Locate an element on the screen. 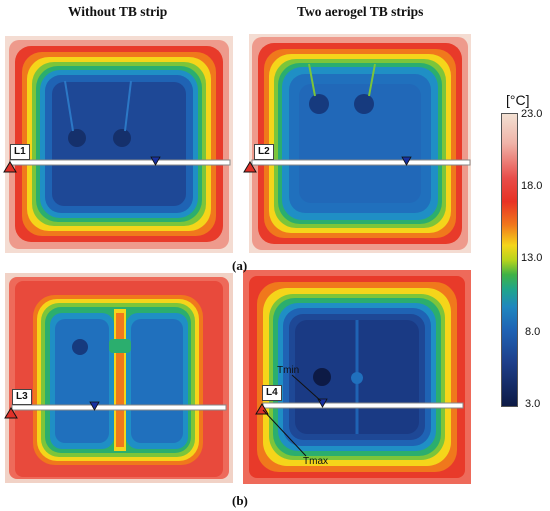 This screenshot has height=511, width=550. line-tag-l1: L1 is located at coordinates (20, 152).